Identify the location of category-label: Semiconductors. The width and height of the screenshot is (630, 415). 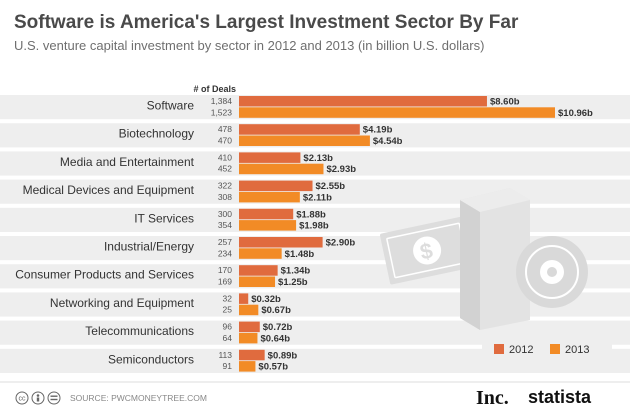
(151, 359).